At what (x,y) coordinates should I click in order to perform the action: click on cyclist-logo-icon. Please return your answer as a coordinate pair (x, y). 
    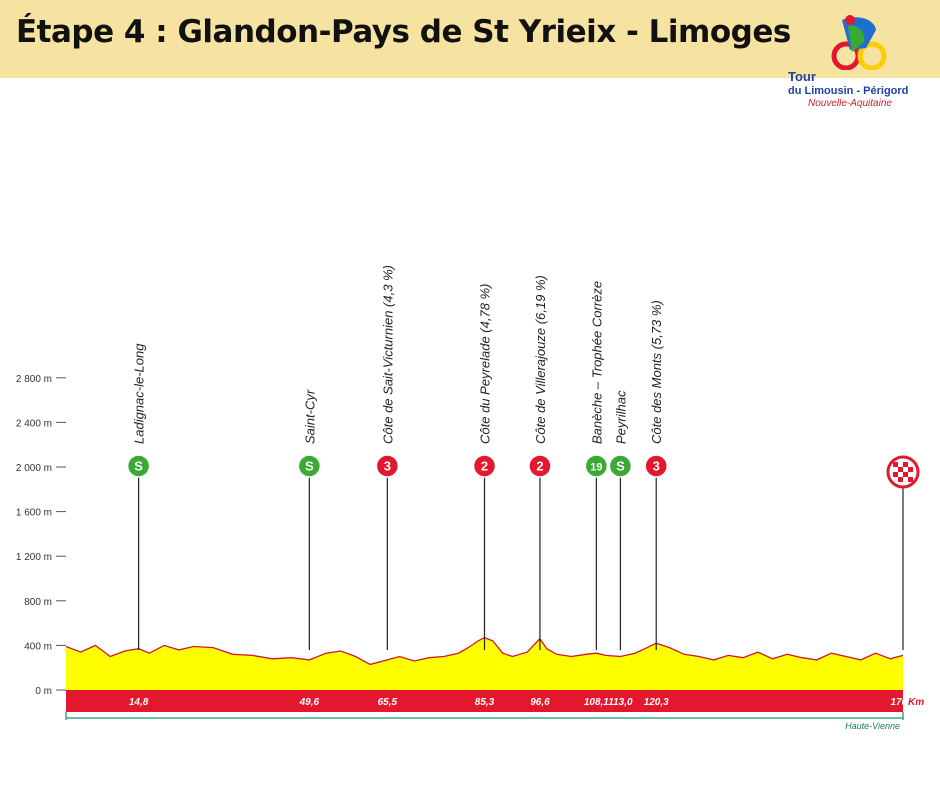
    Looking at the image, I should click on (859, 42).